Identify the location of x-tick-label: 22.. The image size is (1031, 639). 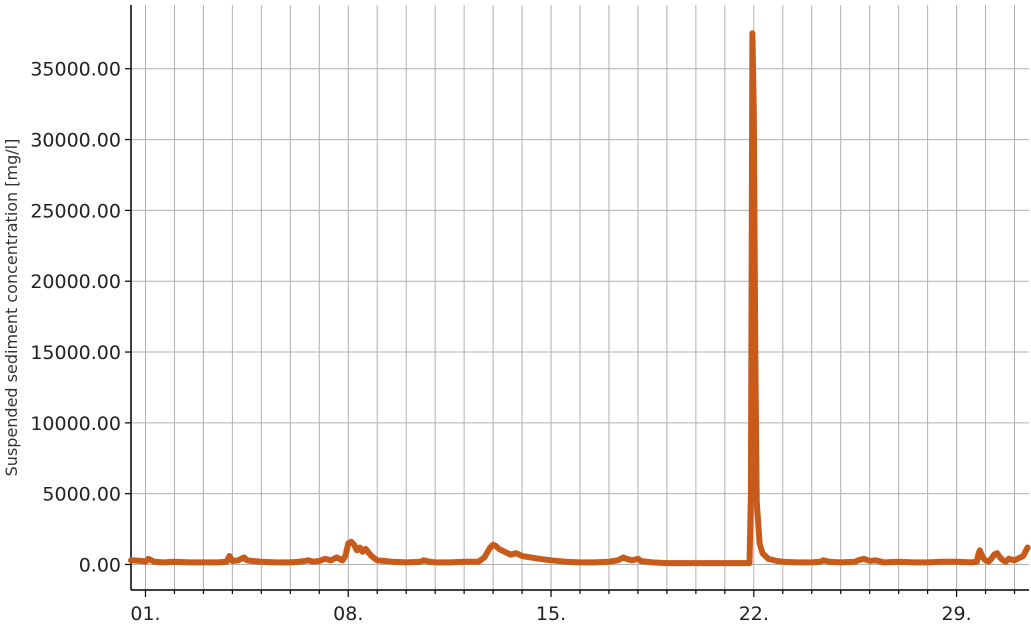
(754, 614).